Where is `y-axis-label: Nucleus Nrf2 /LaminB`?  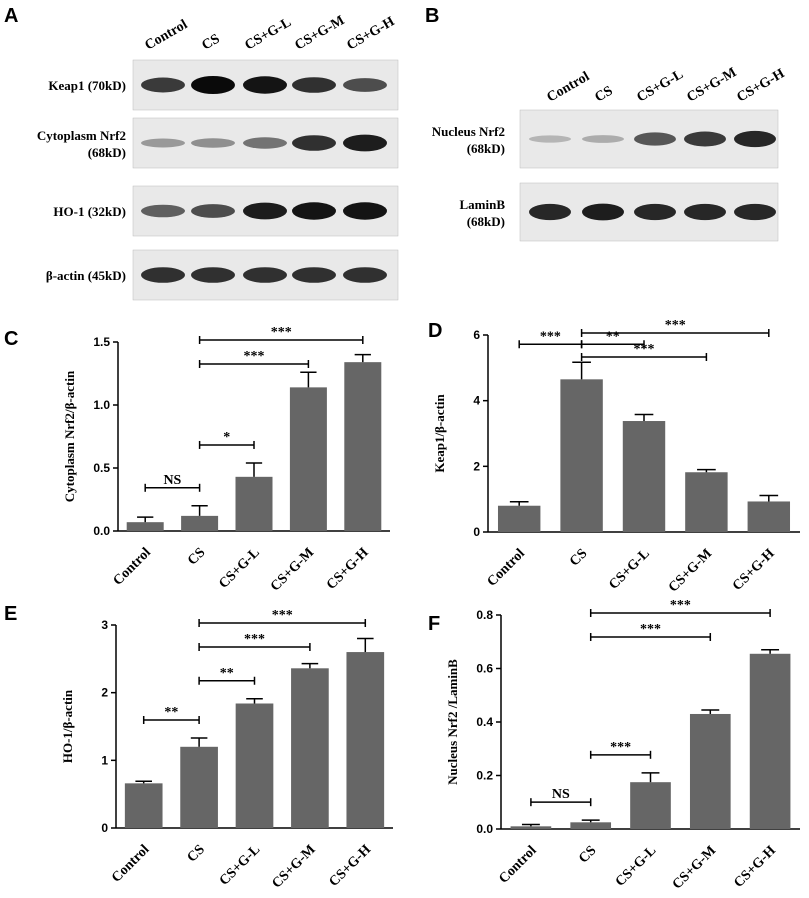 y-axis-label: Nucleus Nrf2 /LaminB is located at coordinates (452, 722).